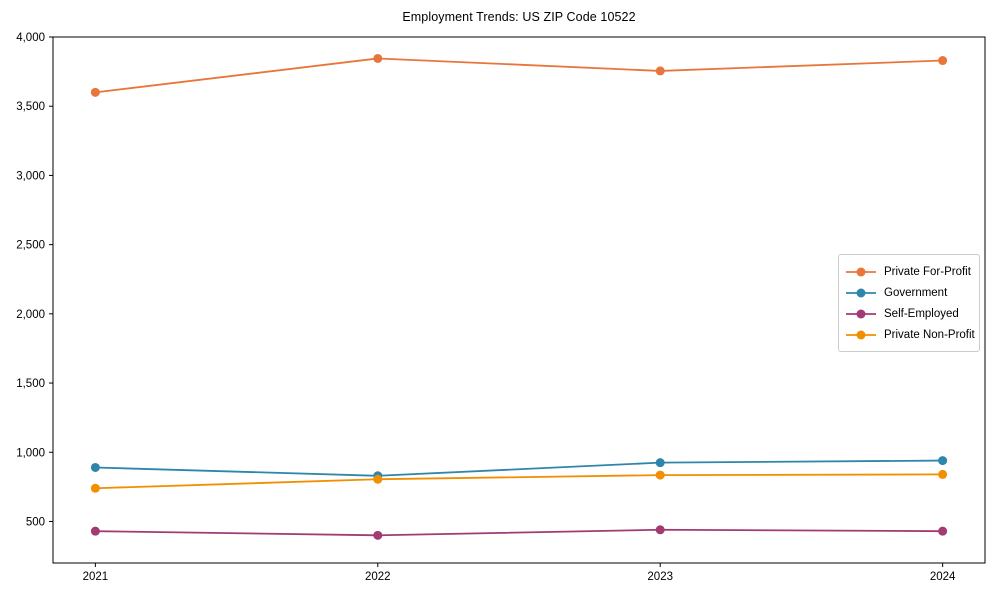  I want to click on y-tick-label: 1,000, so click(30, 453).